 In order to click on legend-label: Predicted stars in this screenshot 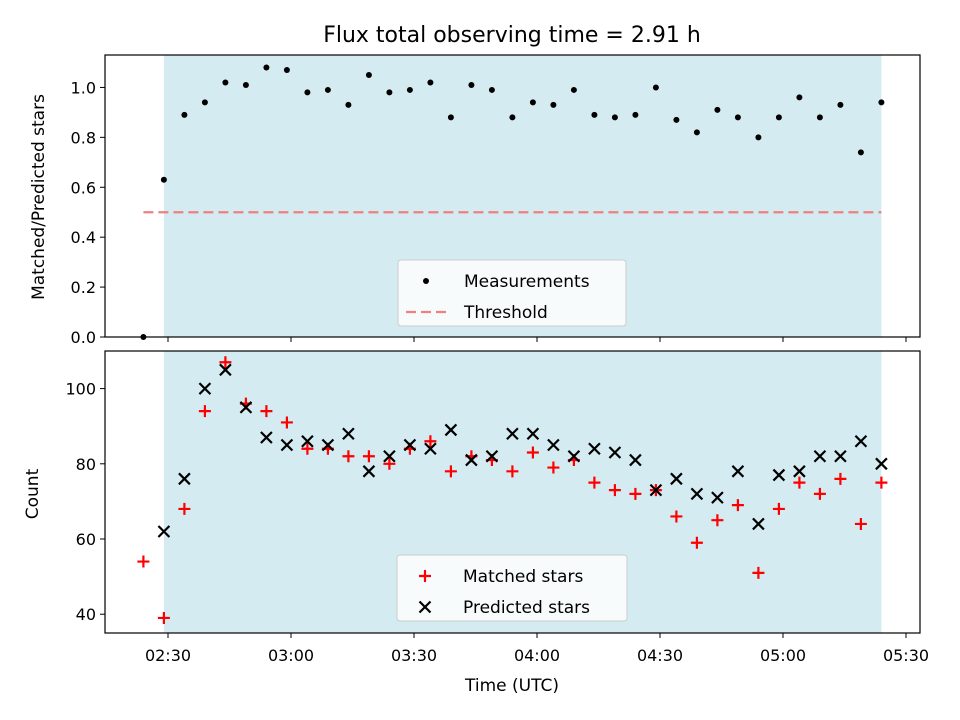, I will do `click(526, 608)`.